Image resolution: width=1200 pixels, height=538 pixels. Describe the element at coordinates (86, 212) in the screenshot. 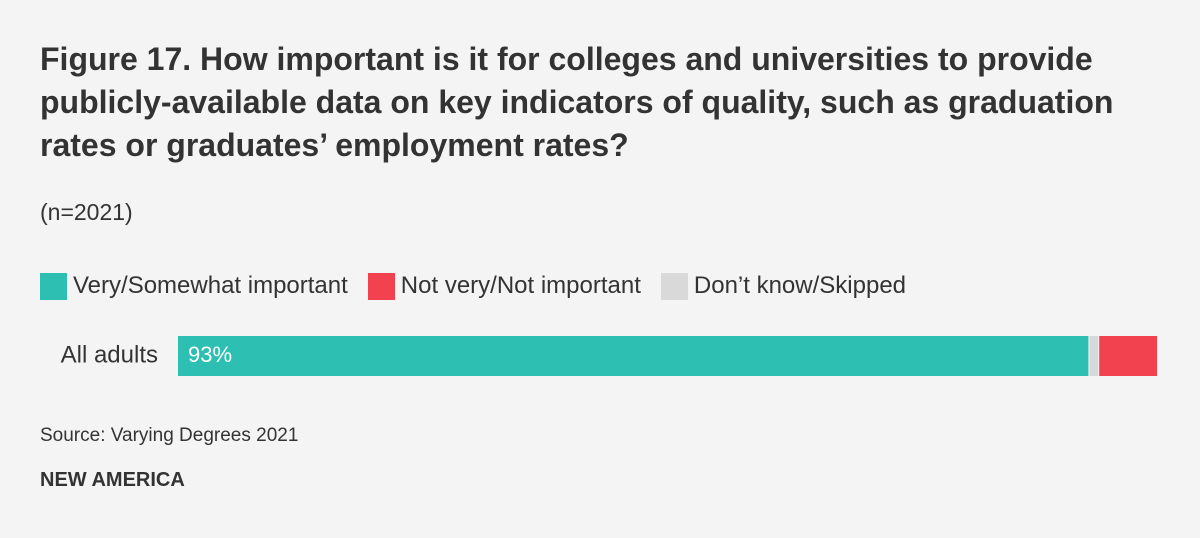

I see `chart-subtitle: (n=2021)` at that location.